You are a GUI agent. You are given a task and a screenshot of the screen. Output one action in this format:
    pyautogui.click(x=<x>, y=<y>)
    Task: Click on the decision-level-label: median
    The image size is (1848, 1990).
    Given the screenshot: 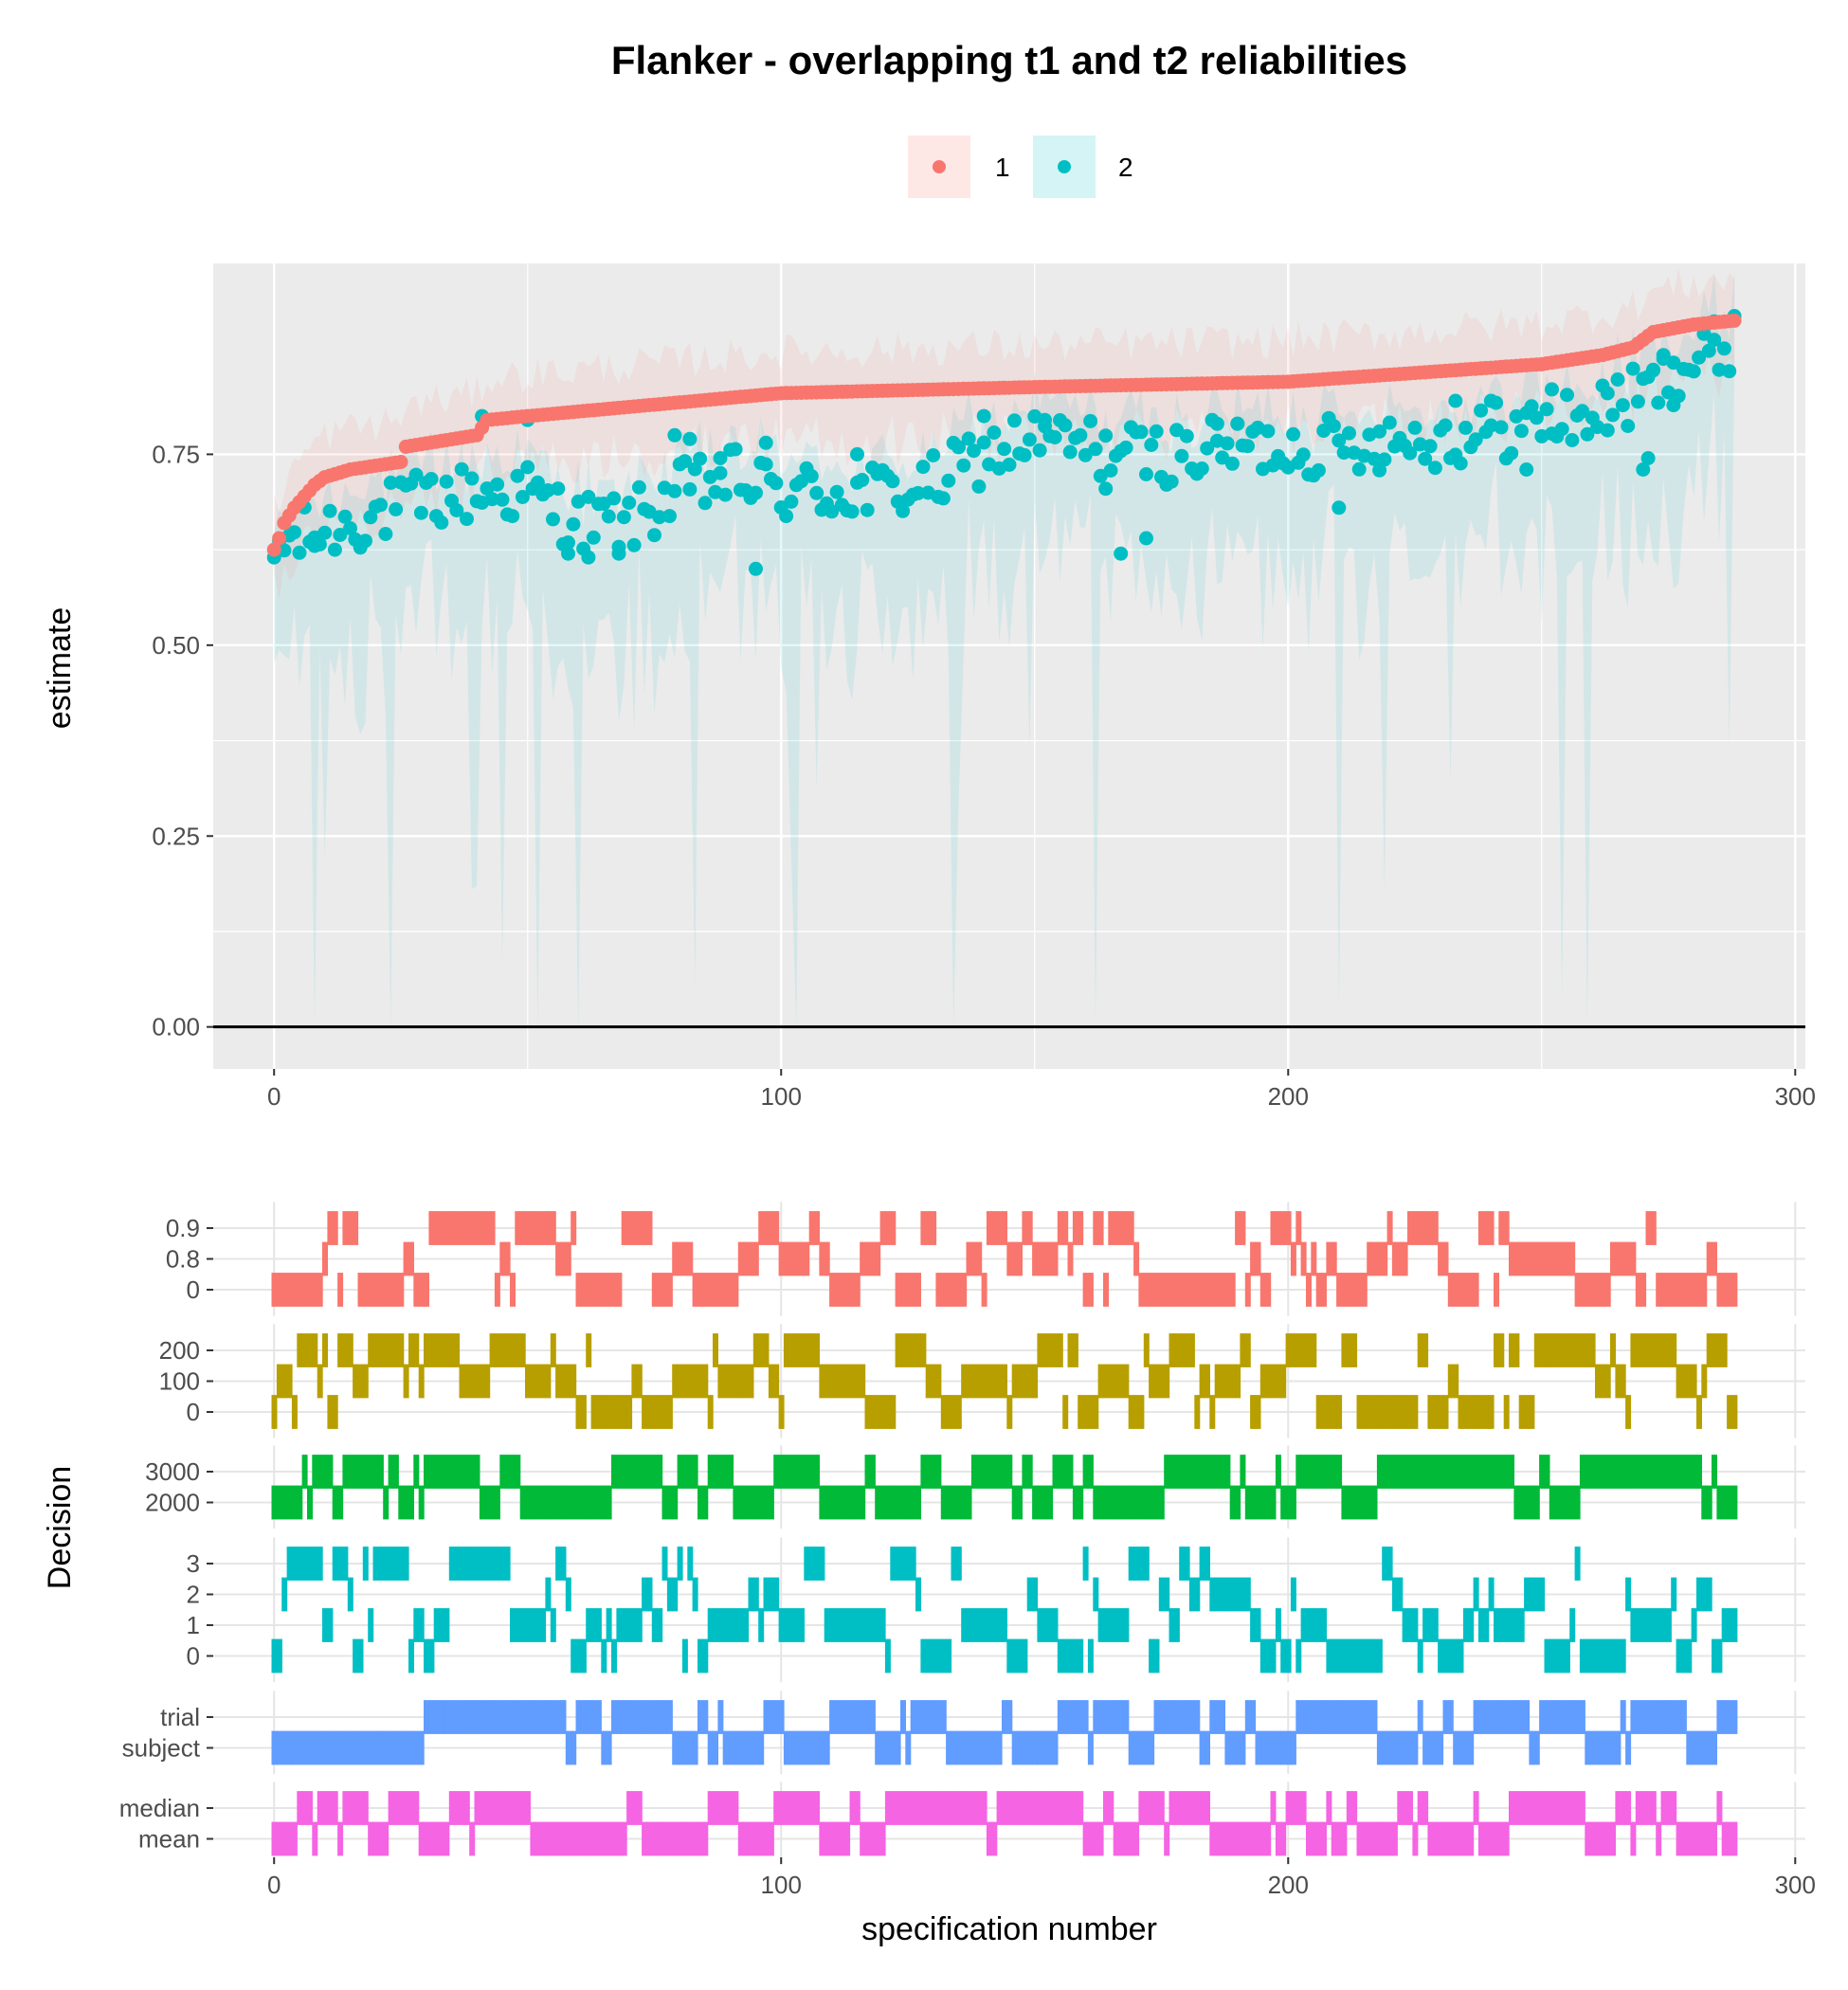 What is the action you would take?
    pyautogui.click(x=160, y=1808)
    